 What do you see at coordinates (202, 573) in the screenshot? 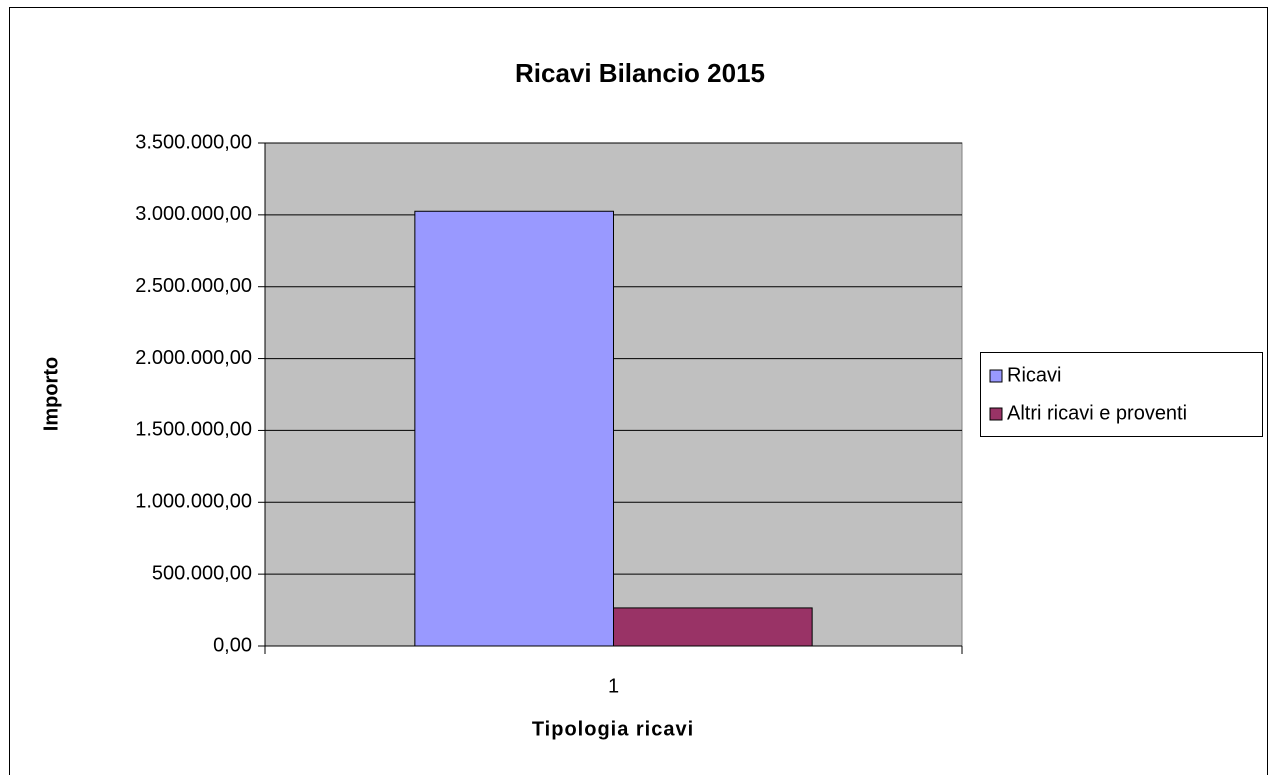
I see `y-tick-label: 500.000,00` at bounding box center [202, 573].